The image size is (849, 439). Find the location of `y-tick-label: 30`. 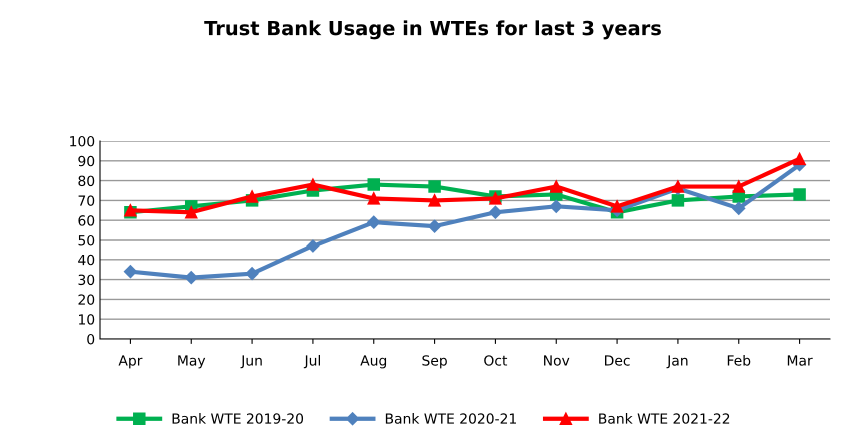

y-tick-label: 30 is located at coordinates (86, 280).